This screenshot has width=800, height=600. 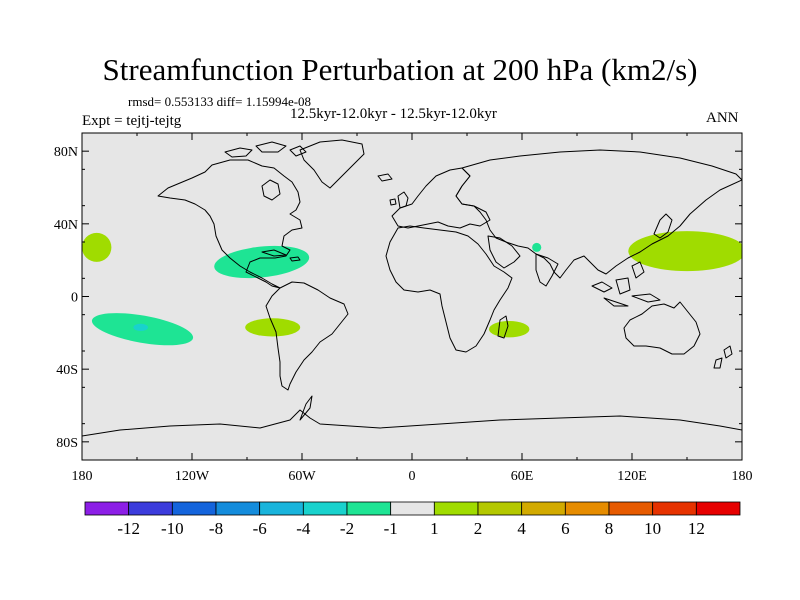 I want to click on colorbar-label: 1, so click(x=434, y=528).